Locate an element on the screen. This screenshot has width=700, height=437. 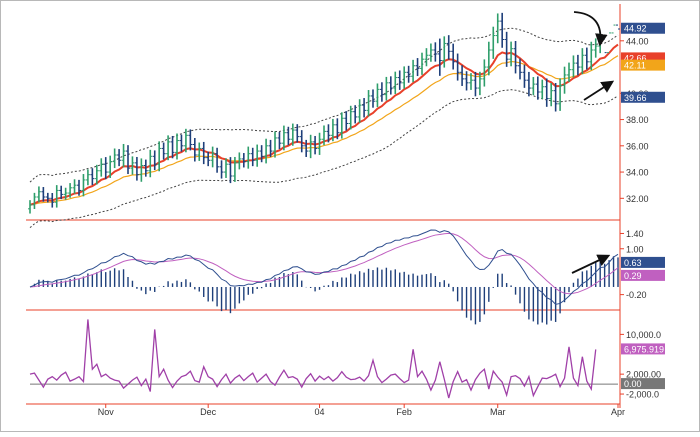
time-tick-label: Feb is located at coordinates (404, 412).